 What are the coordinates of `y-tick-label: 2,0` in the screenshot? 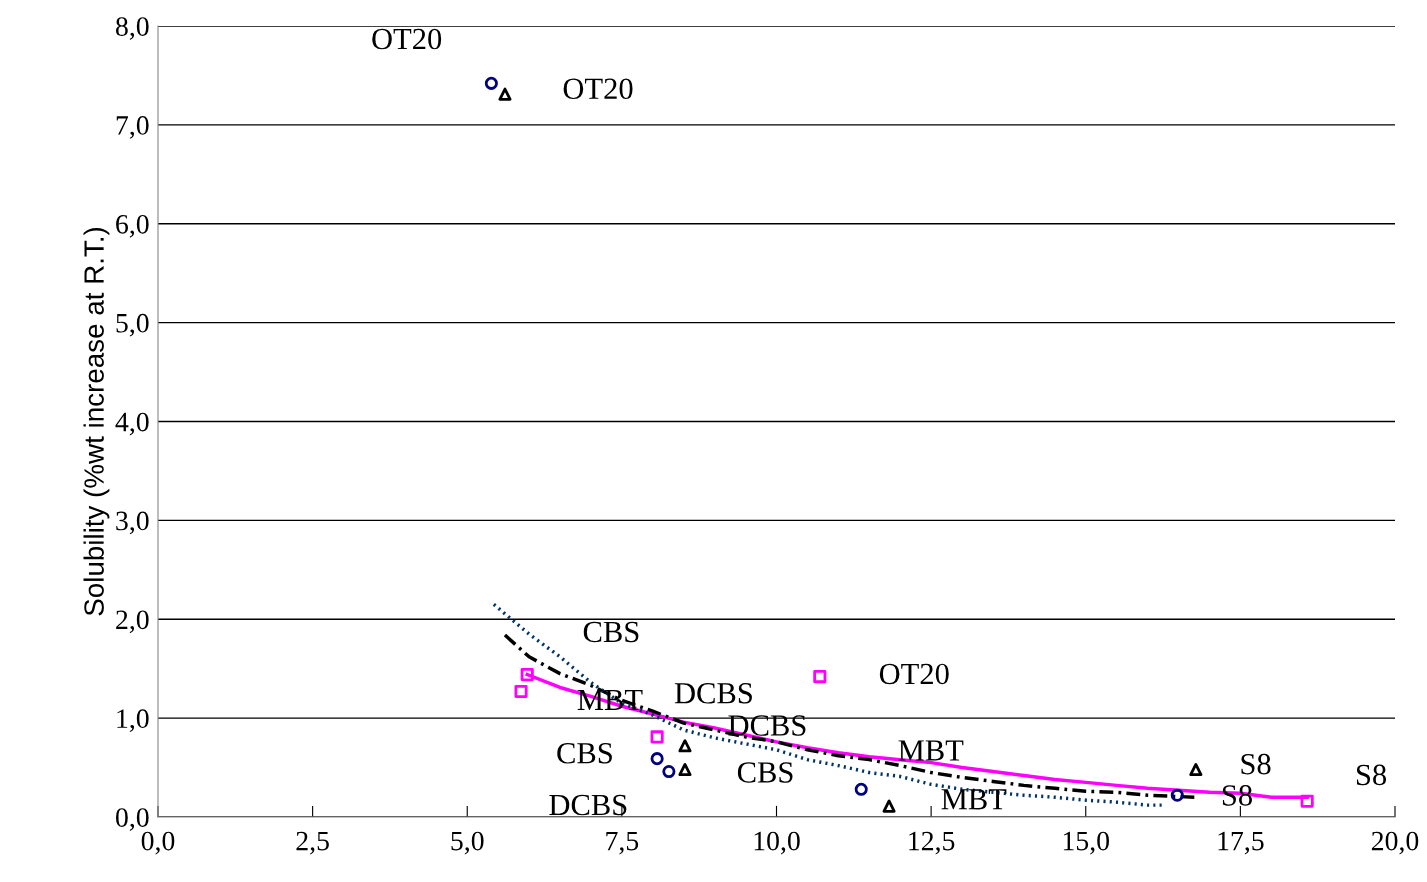 It's located at (132, 622).